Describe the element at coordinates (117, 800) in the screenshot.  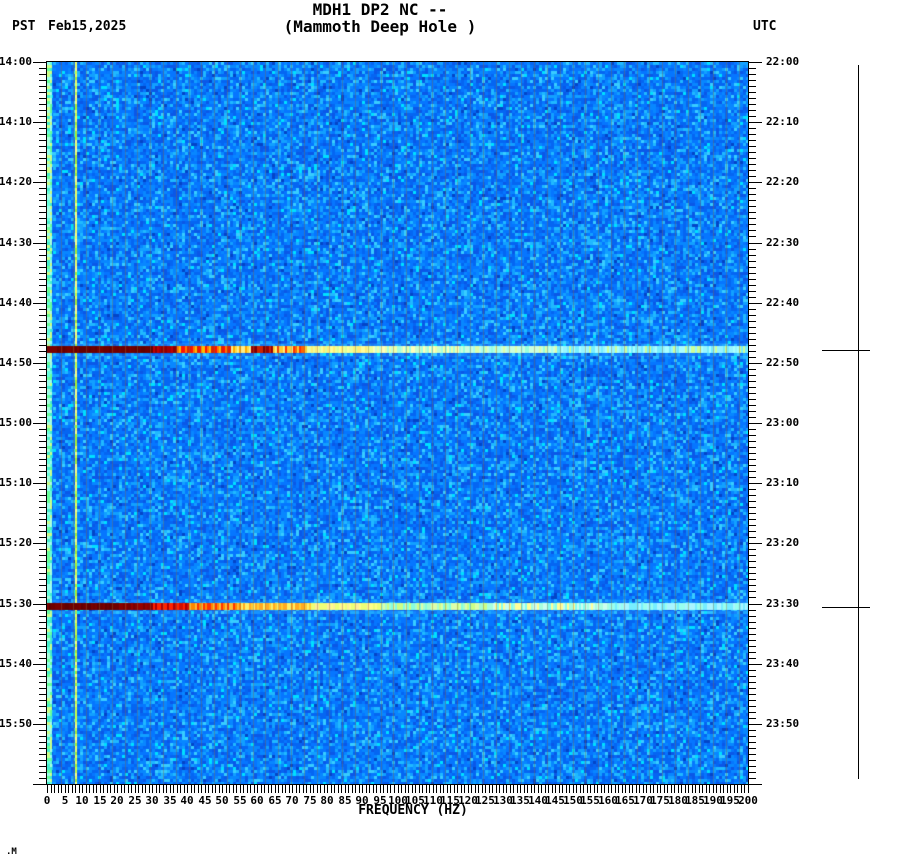
I see `freq-axis-tick-label: 20` at that location.